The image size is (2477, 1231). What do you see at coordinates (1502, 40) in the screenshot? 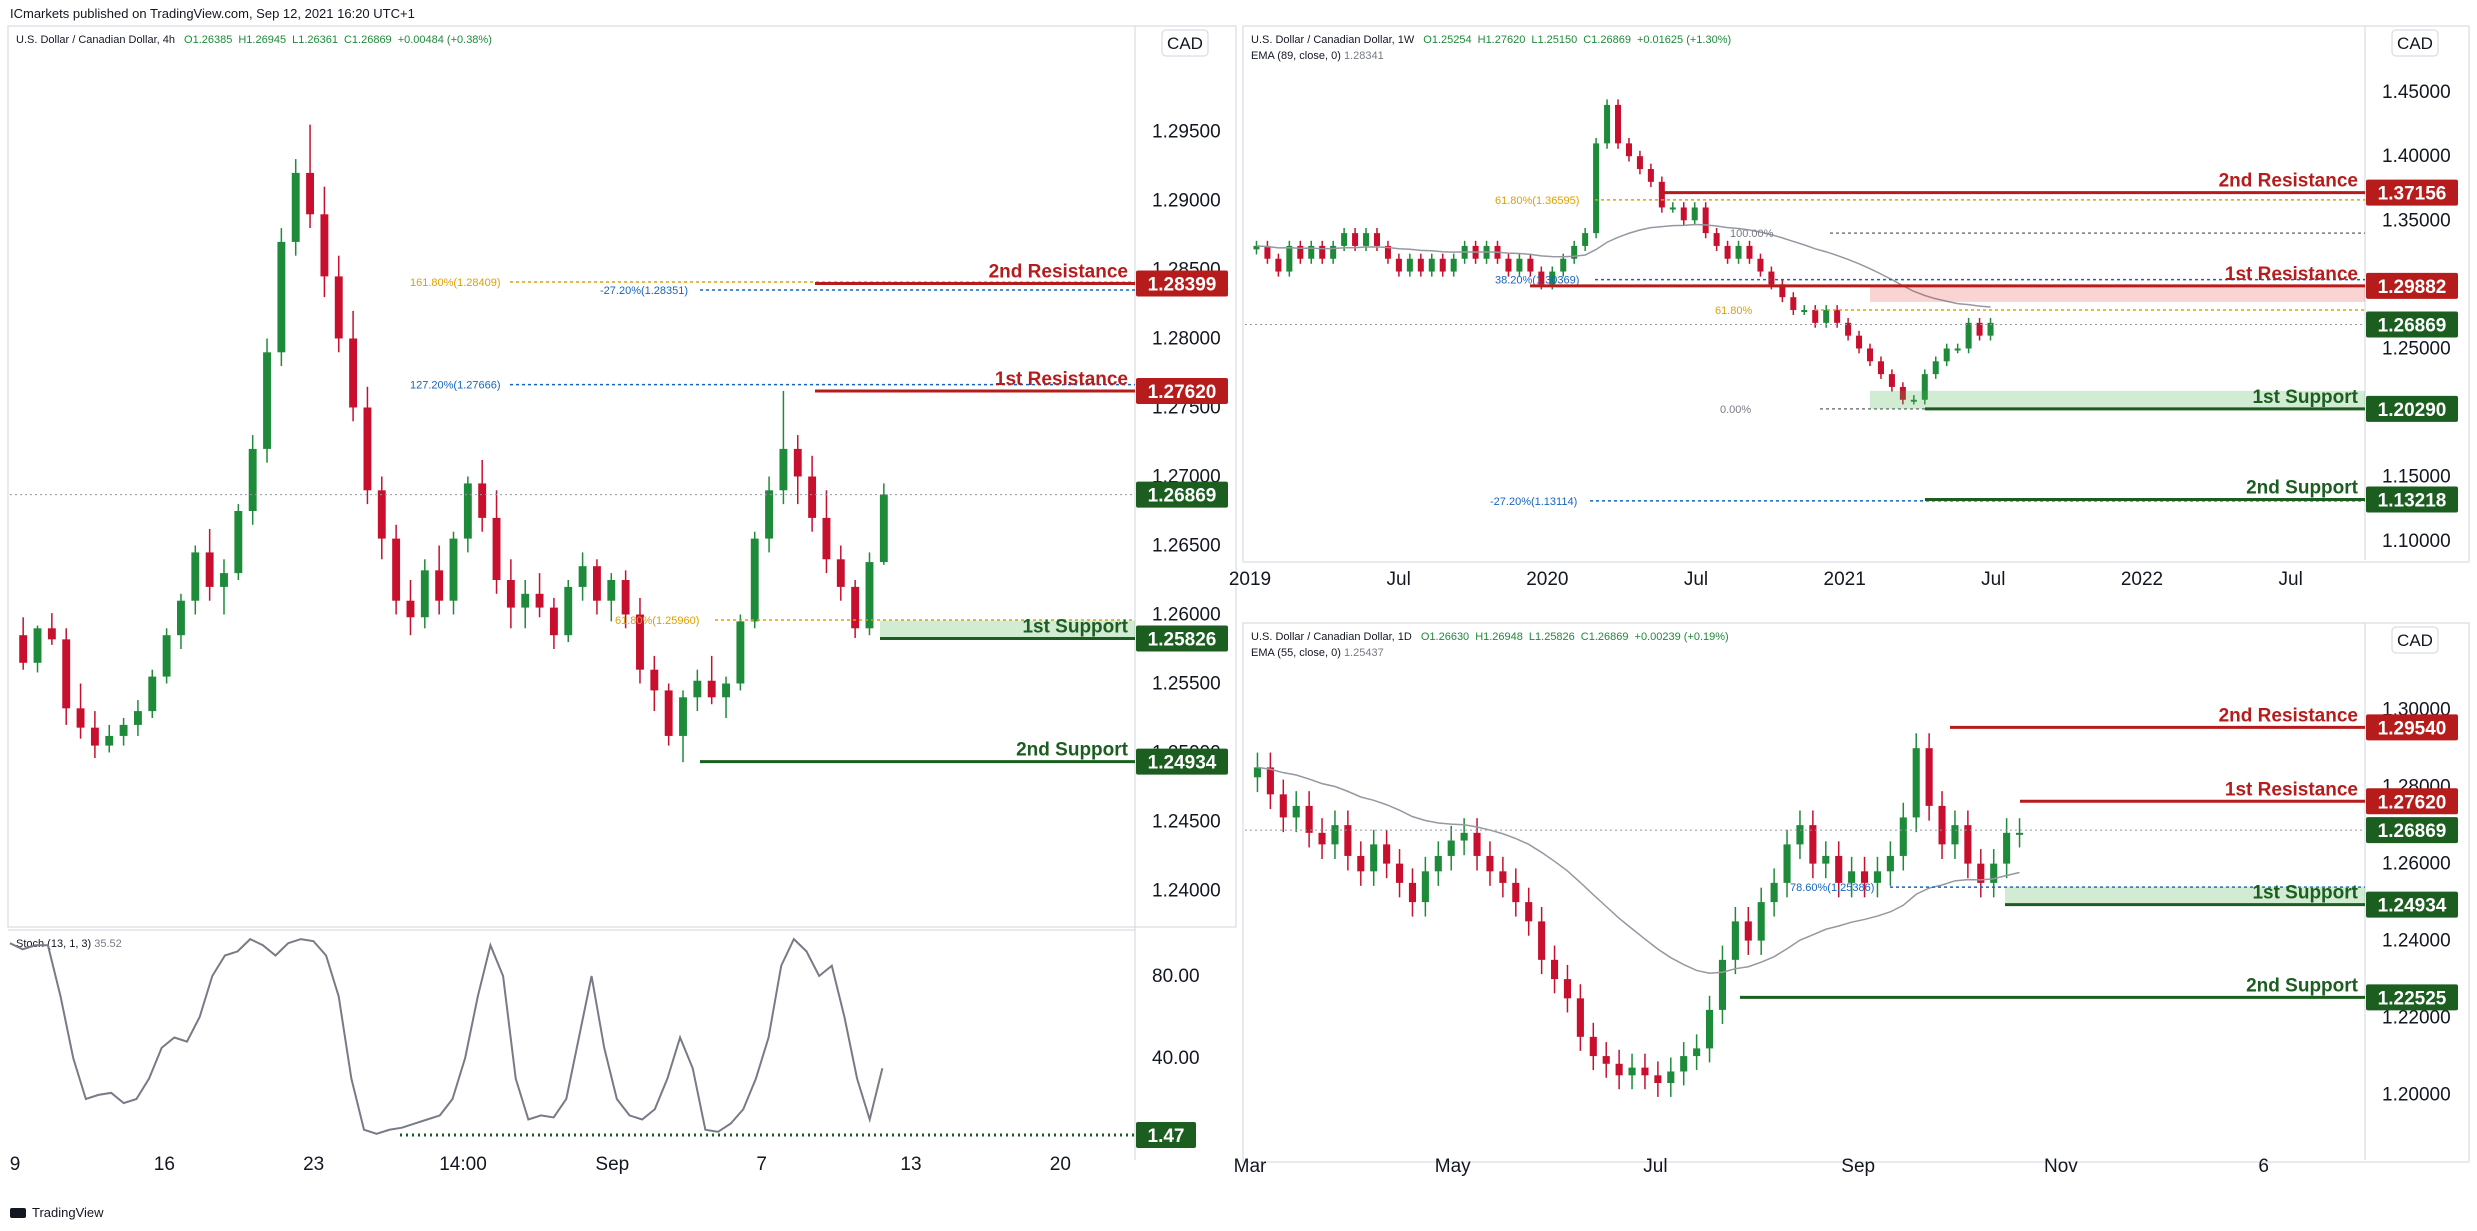
I see `legend-ohlc-1: H1.27620` at bounding box center [1502, 40].